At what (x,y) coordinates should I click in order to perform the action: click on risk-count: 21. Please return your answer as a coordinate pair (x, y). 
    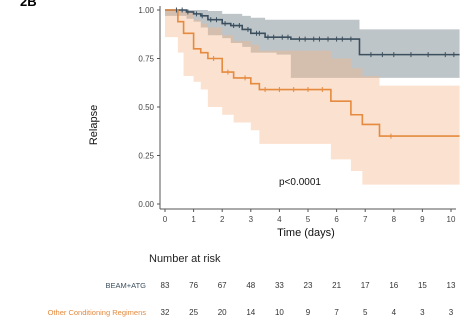
    Looking at the image, I should click on (336, 285).